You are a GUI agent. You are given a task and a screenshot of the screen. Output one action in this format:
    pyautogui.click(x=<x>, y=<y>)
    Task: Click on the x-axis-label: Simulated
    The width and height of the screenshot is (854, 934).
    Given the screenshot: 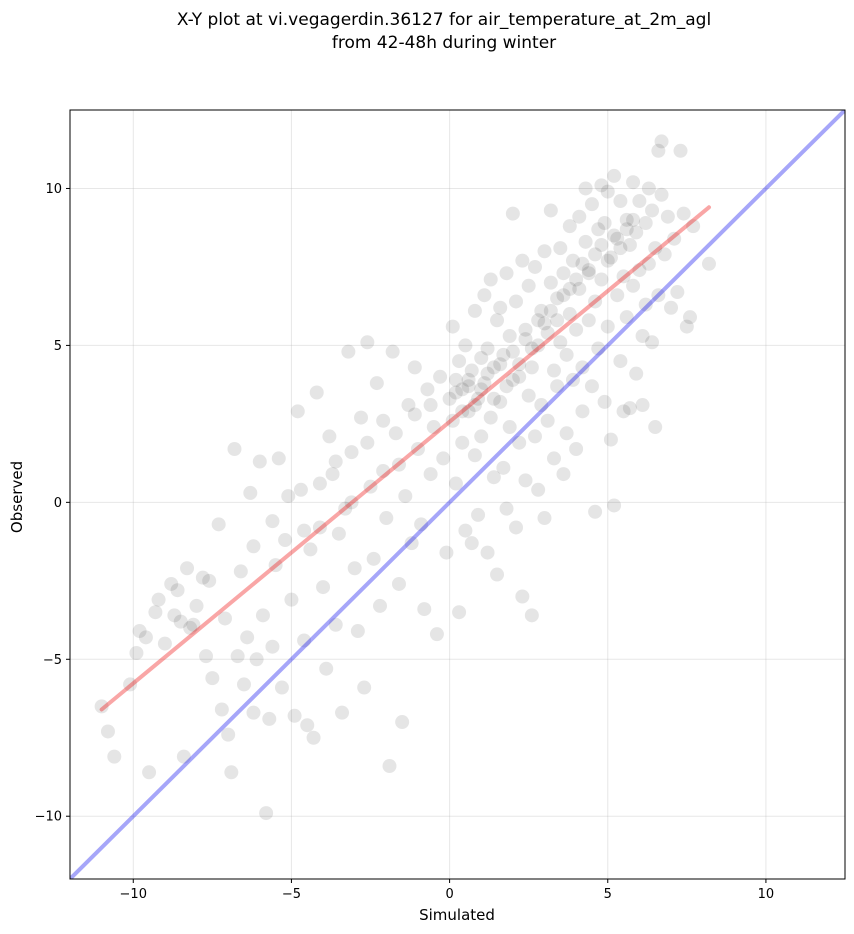 What is the action you would take?
    pyautogui.click(x=457, y=915)
    